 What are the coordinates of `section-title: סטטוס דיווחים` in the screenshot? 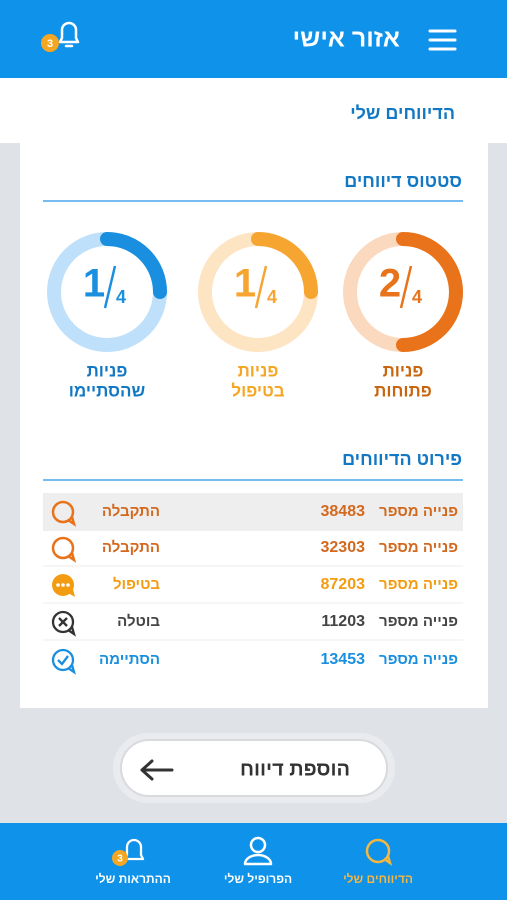 It's located at (403, 181).